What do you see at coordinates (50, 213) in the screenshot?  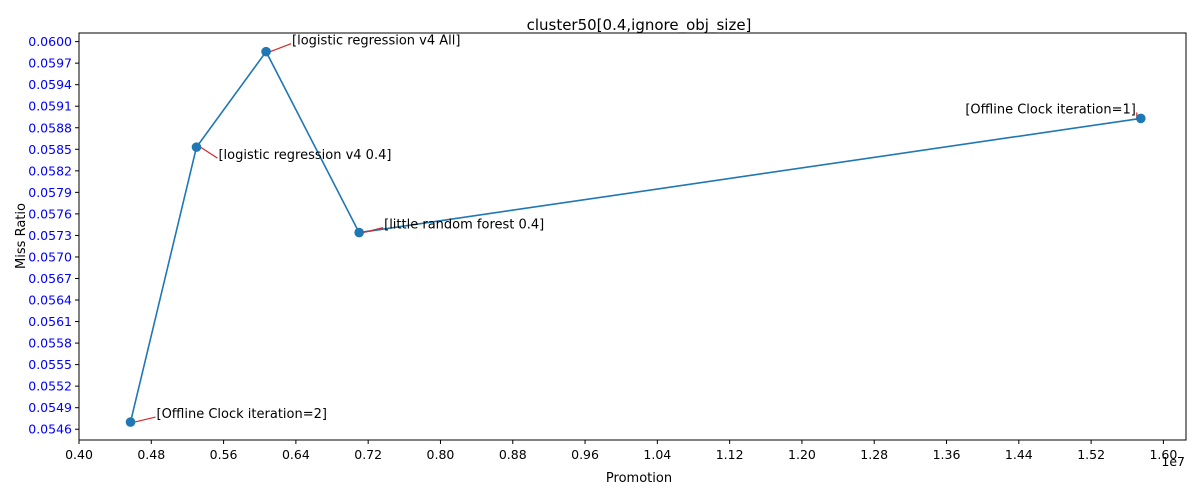 I see `y-tick-label: 0.0576` at bounding box center [50, 213].